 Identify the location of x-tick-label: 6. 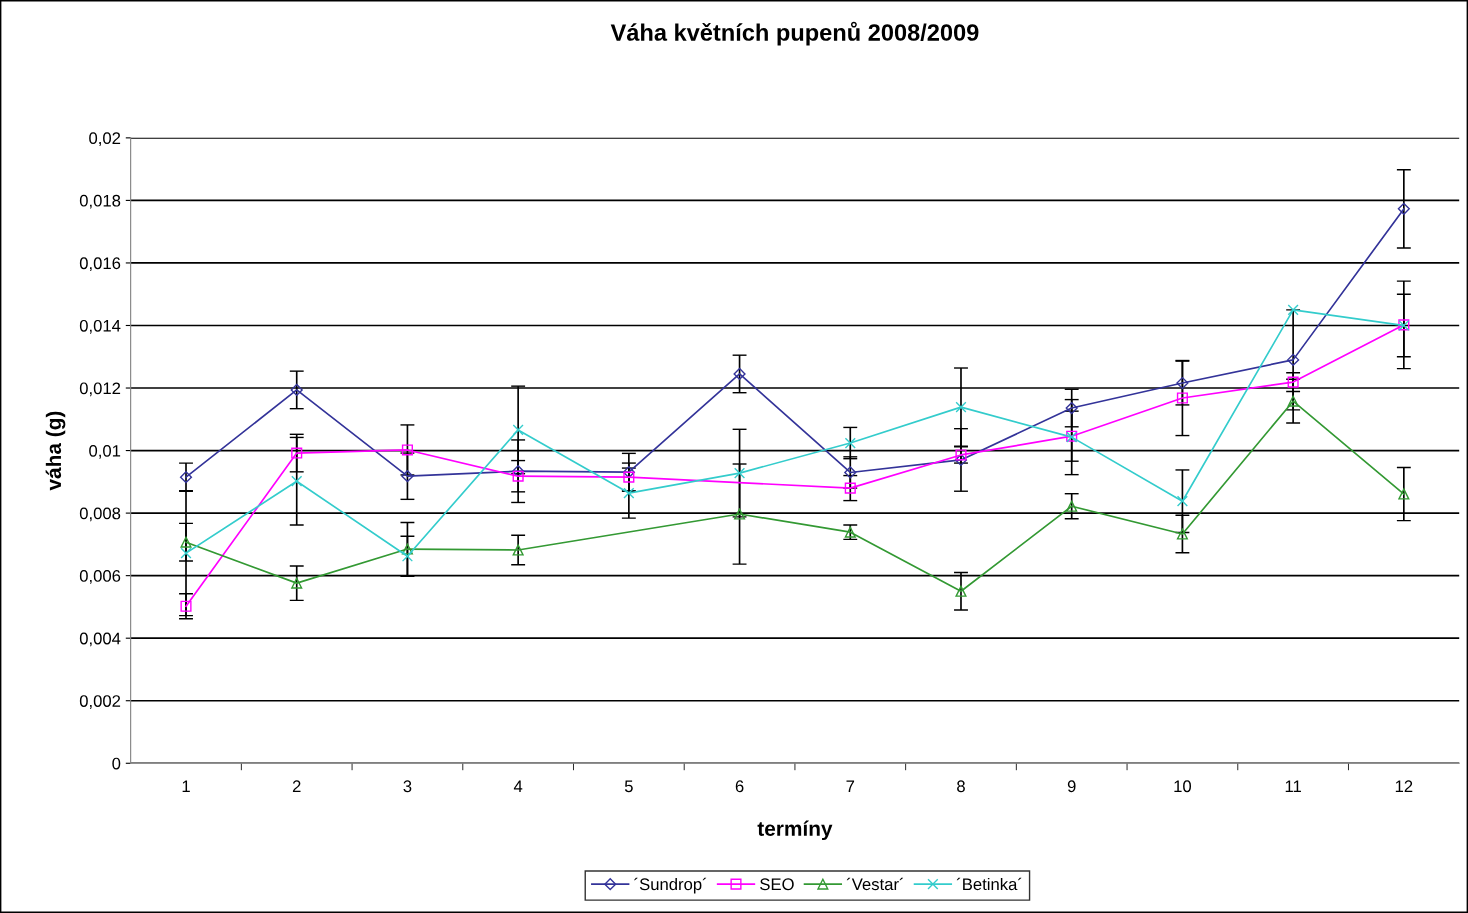
(739, 786).